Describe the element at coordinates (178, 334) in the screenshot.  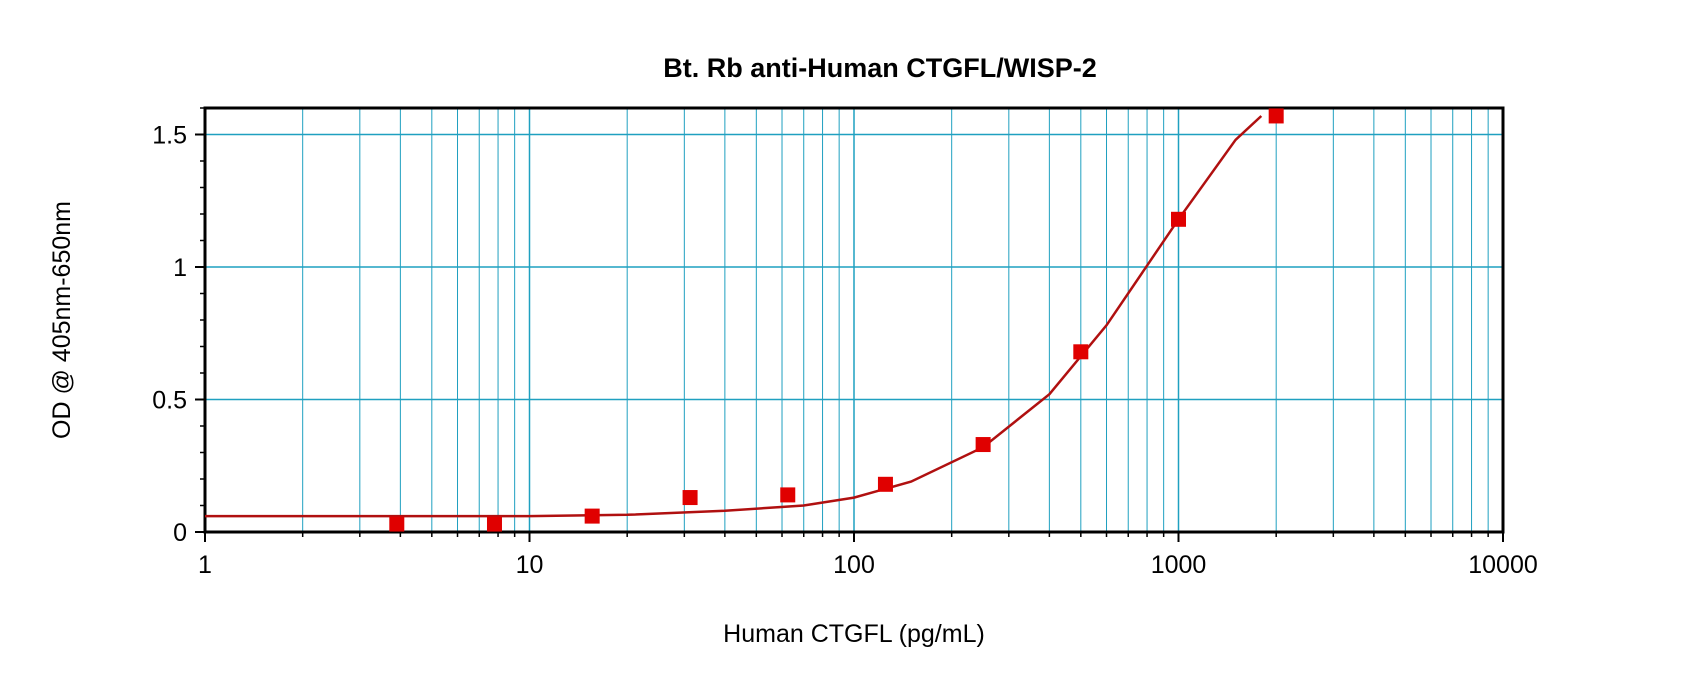
I see `y-axis-ticks: 0 0.5 1 1.5` at that location.